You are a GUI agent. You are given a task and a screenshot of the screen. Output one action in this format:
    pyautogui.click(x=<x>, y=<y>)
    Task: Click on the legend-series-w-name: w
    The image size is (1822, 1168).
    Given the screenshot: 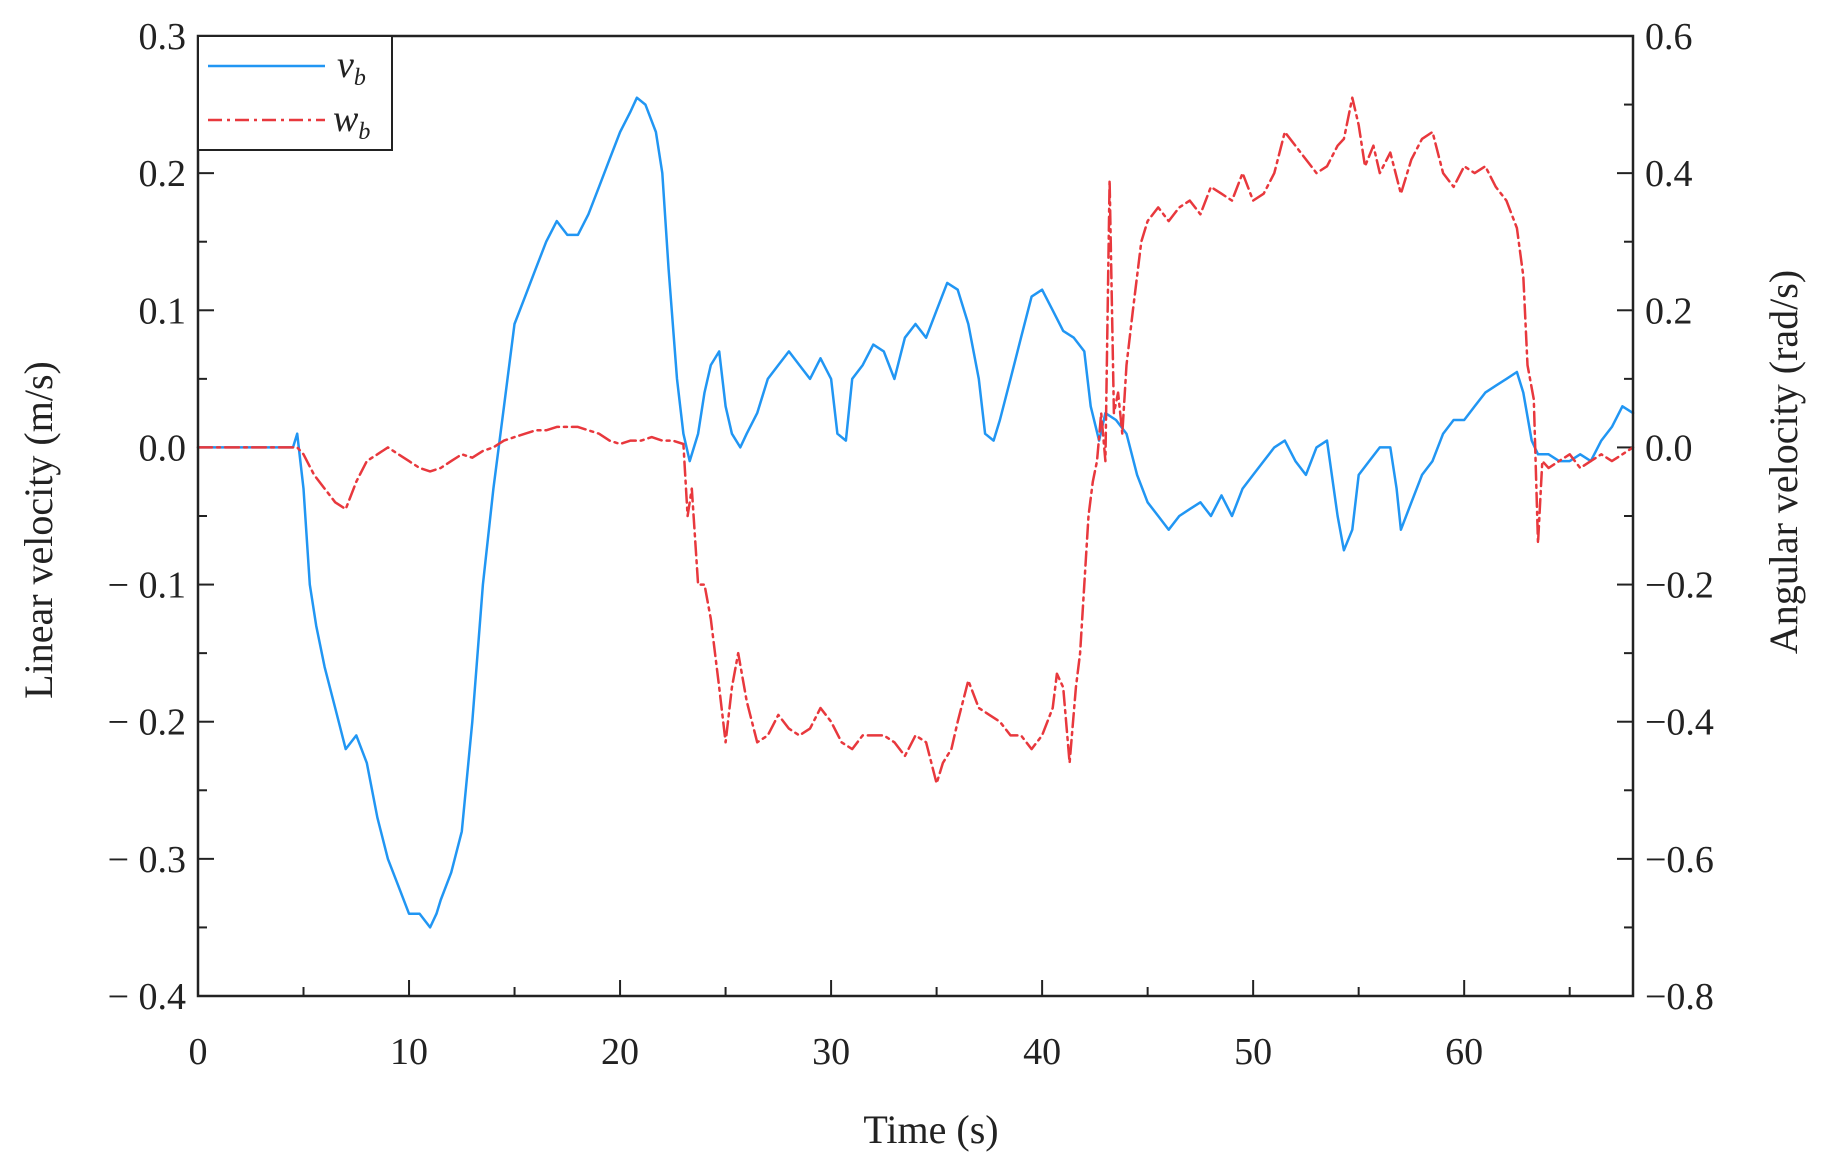 What is the action you would take?
    pyautogui.click(x=346, y=119)
    